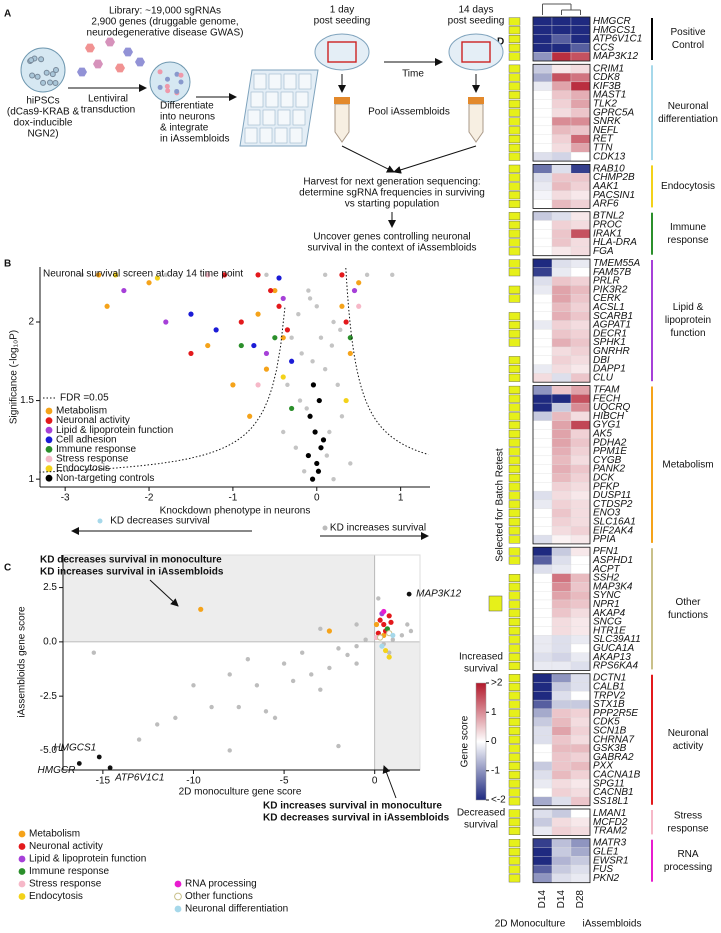 The width and height of the screenshot is (721, 933). Describe the element at coordinates (603, 139) in the screenshot. I see `gene-label: RET` at that location.